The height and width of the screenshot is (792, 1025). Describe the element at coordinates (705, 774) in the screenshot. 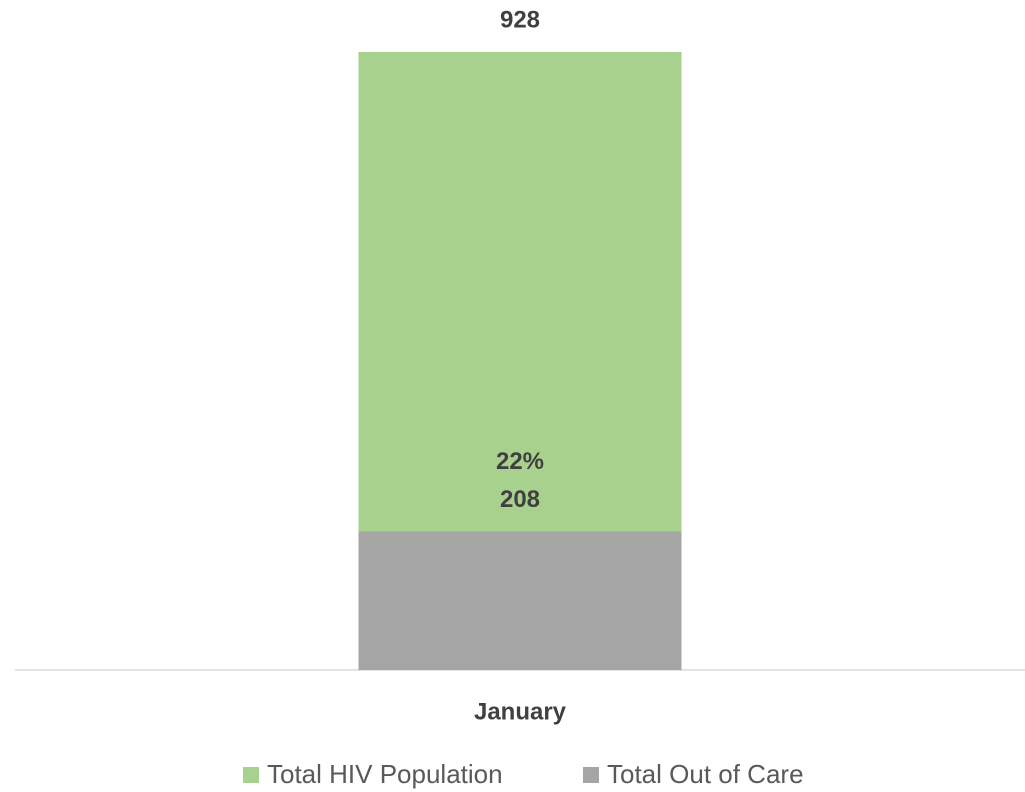

I see `legend-label: Total Out of Care` at that location.